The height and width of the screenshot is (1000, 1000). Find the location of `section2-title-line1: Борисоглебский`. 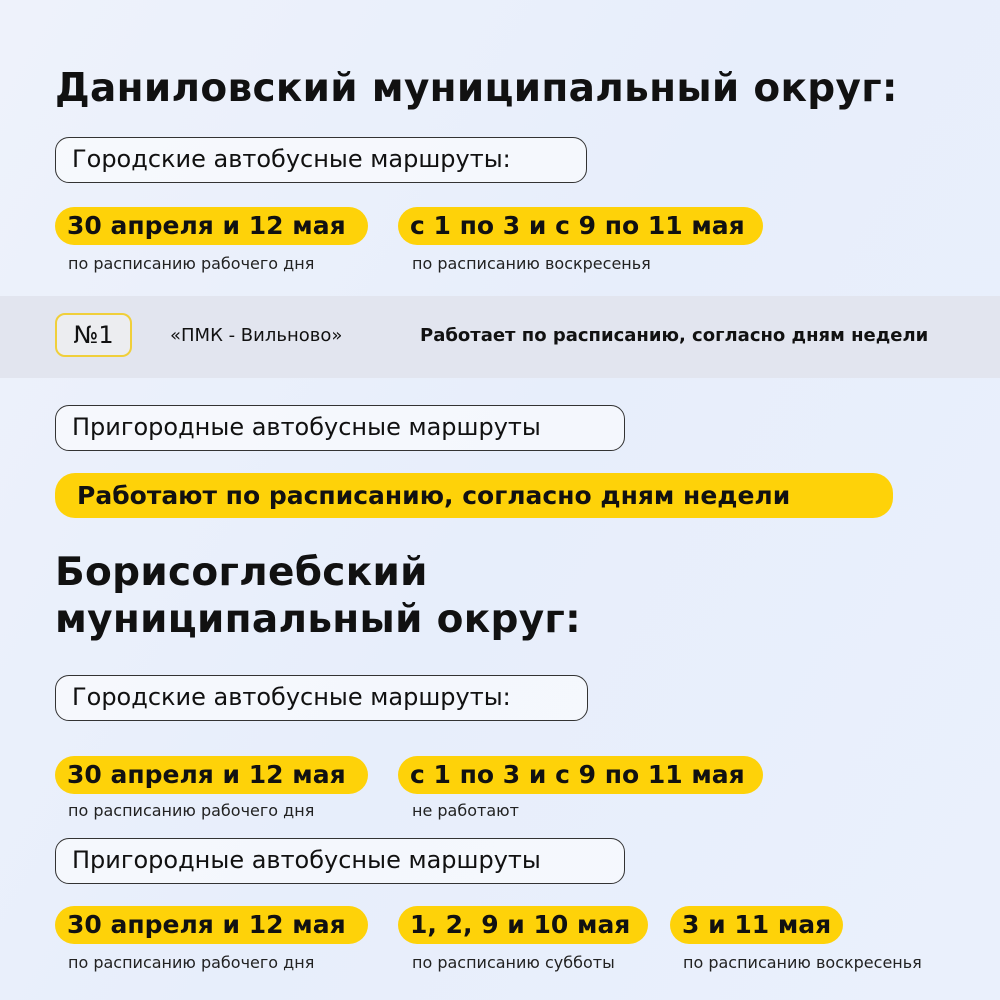

section2-title-line1: Борисоглебский is located at coordinates (241, 572).